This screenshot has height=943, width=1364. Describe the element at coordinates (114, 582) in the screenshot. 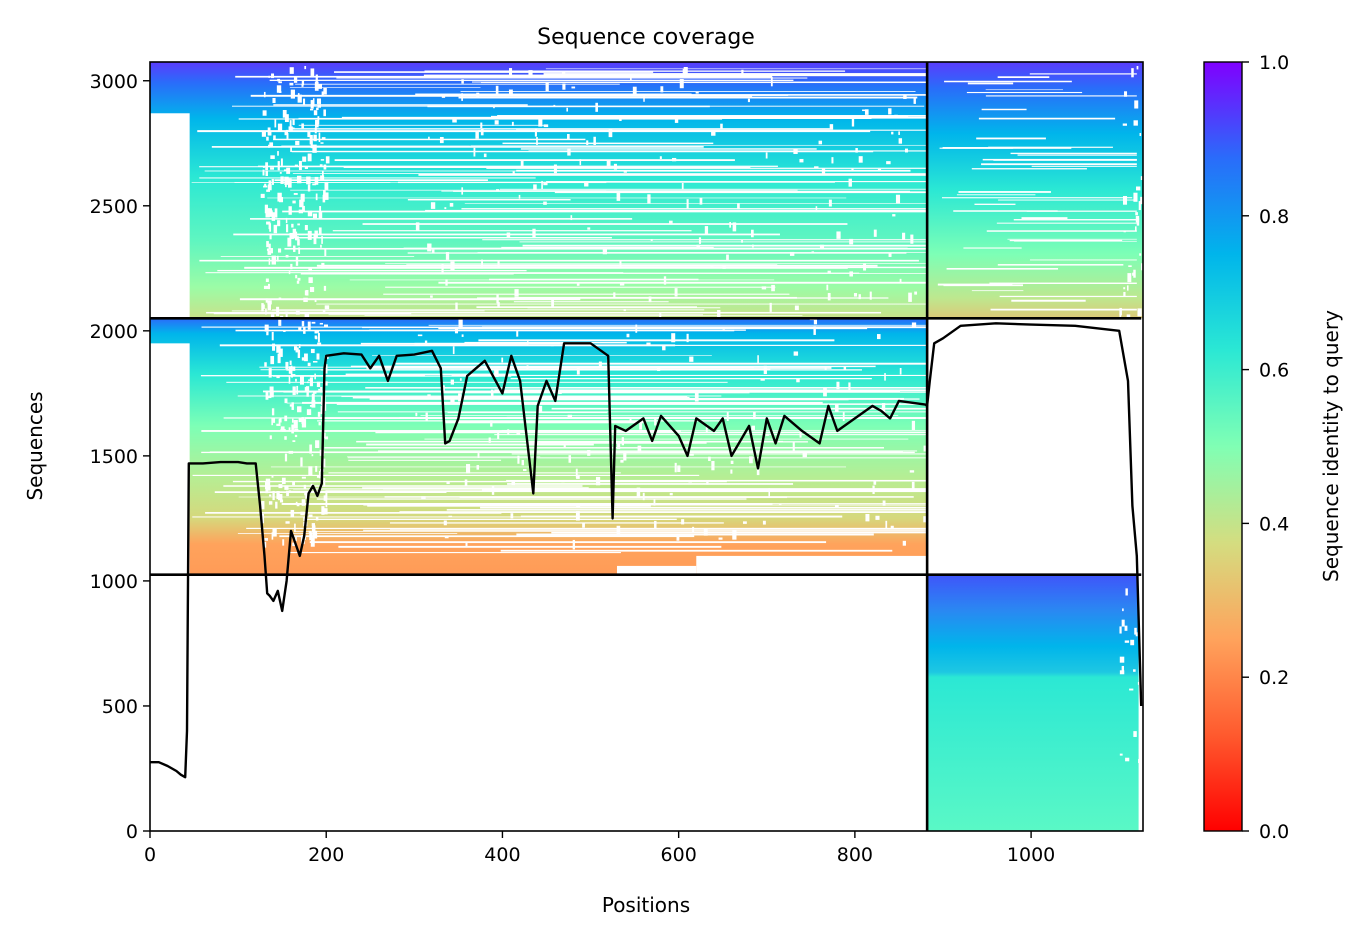

I see `y-tick-label: 1000` at that location.